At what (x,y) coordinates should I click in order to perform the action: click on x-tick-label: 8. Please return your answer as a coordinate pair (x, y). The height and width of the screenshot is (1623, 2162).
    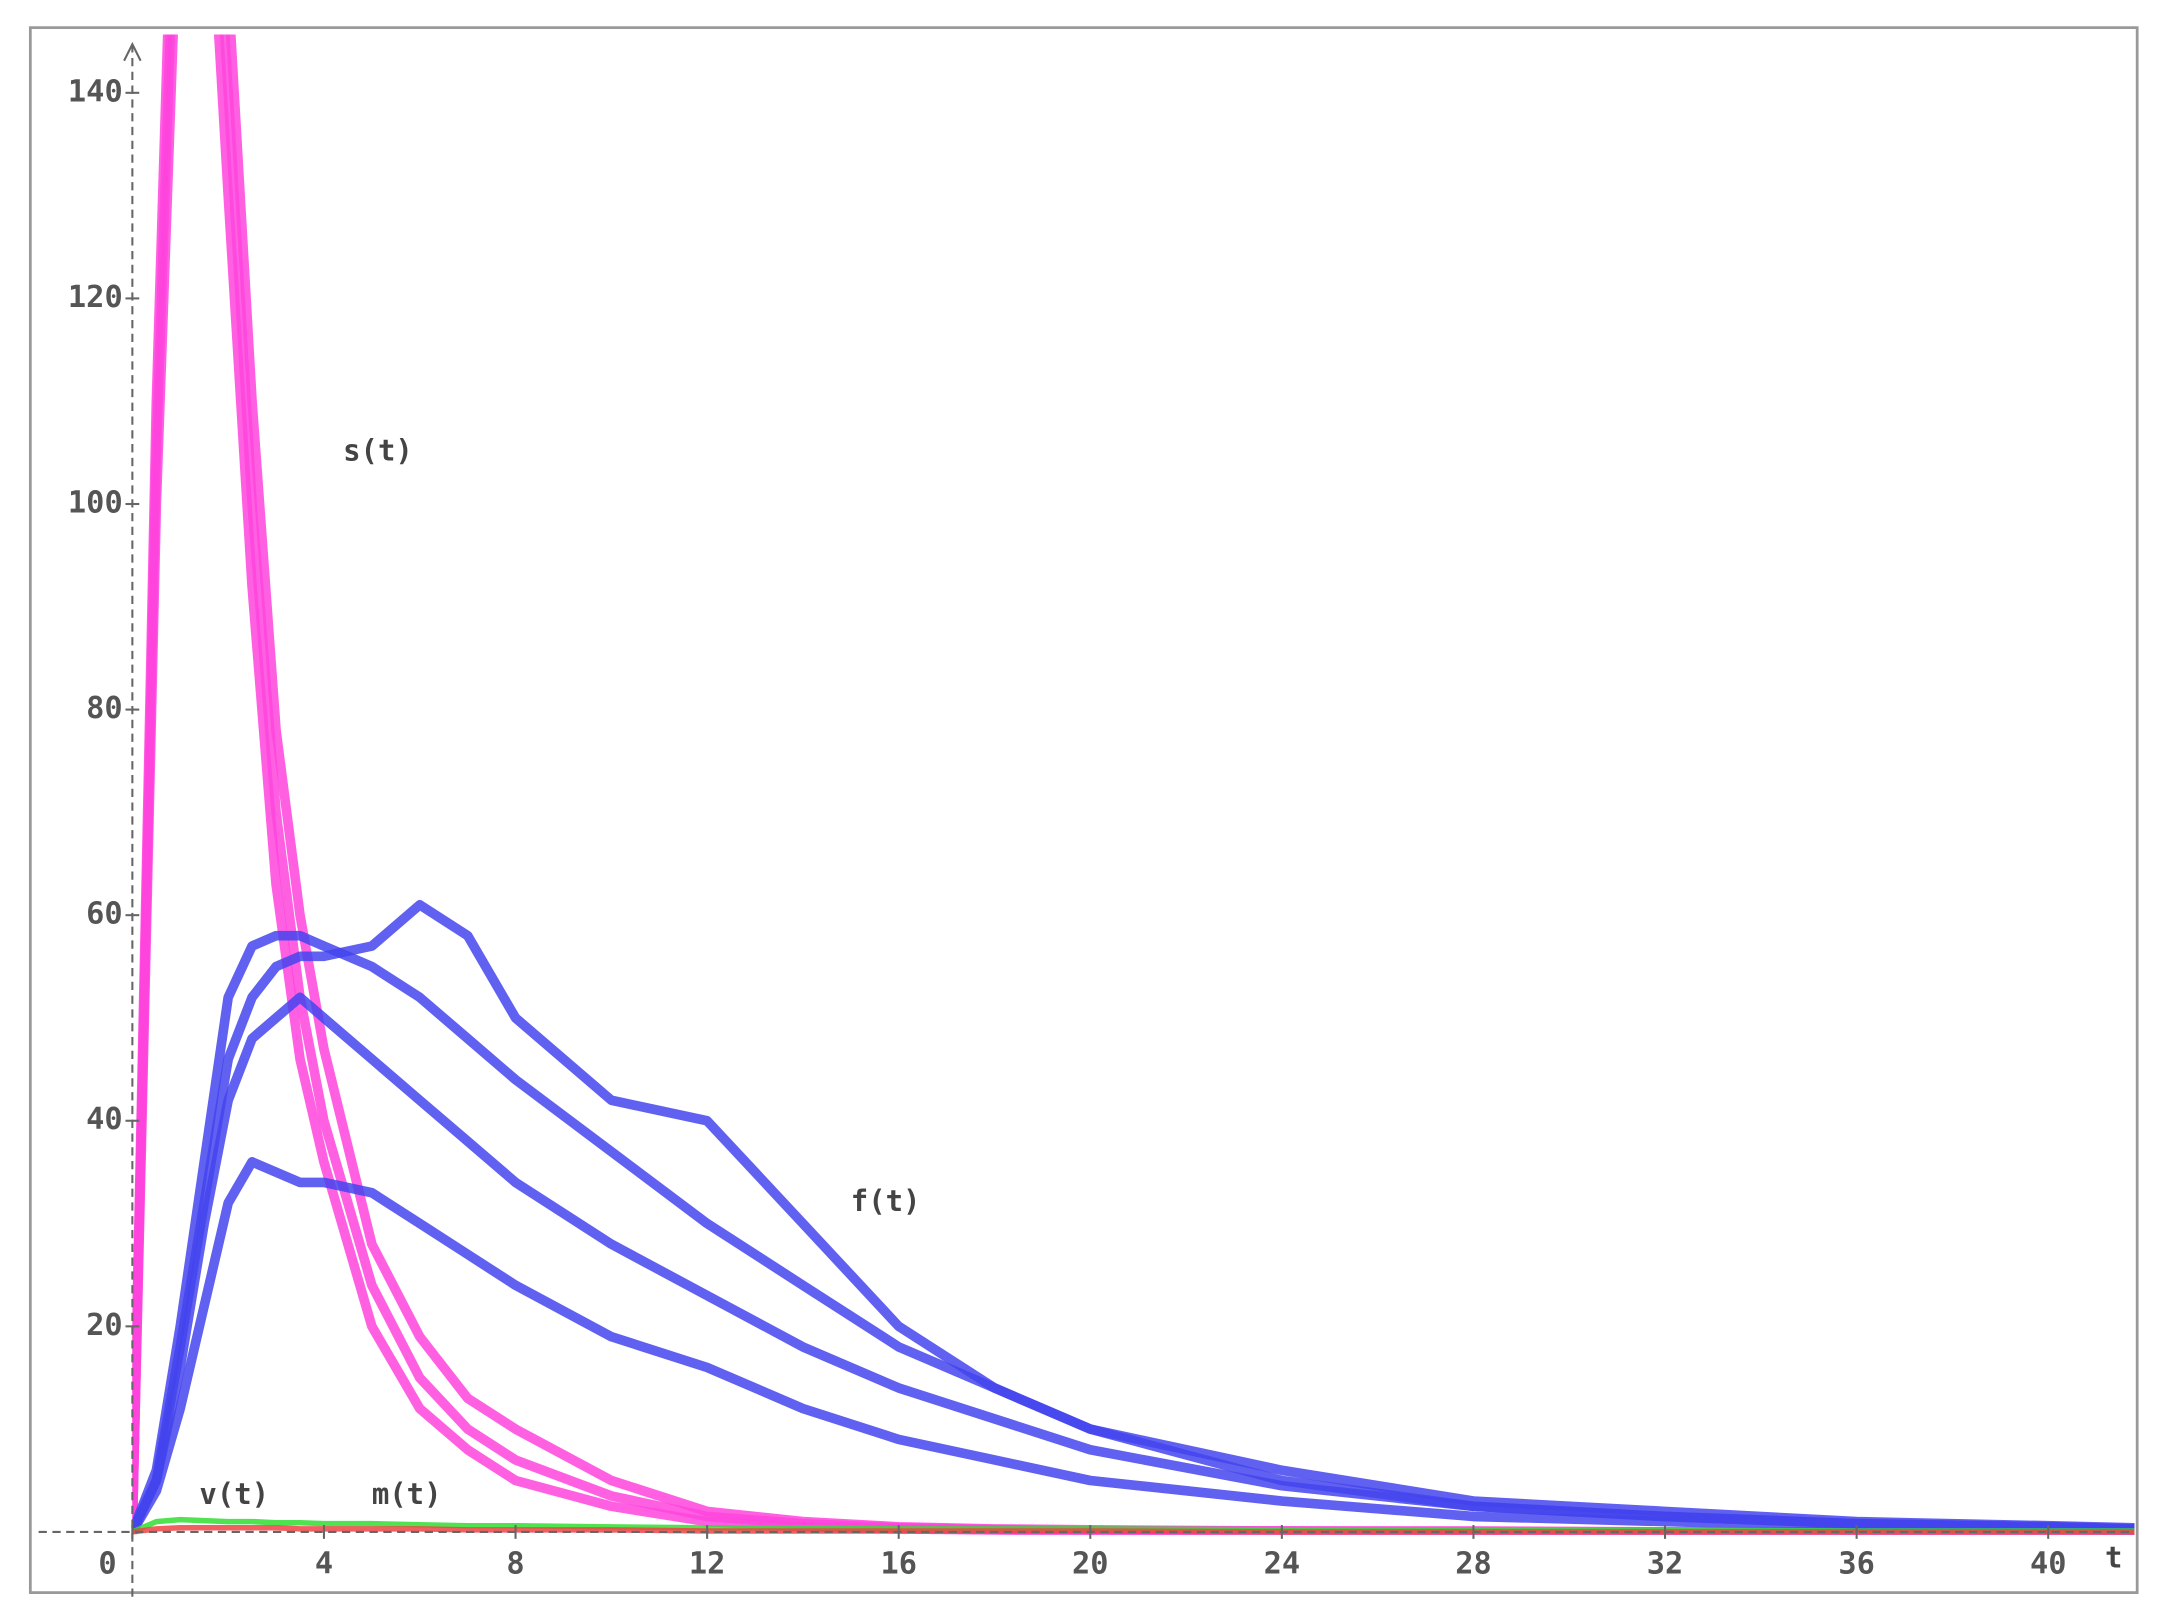
    Looking at the image, I should click on (515, 1564).